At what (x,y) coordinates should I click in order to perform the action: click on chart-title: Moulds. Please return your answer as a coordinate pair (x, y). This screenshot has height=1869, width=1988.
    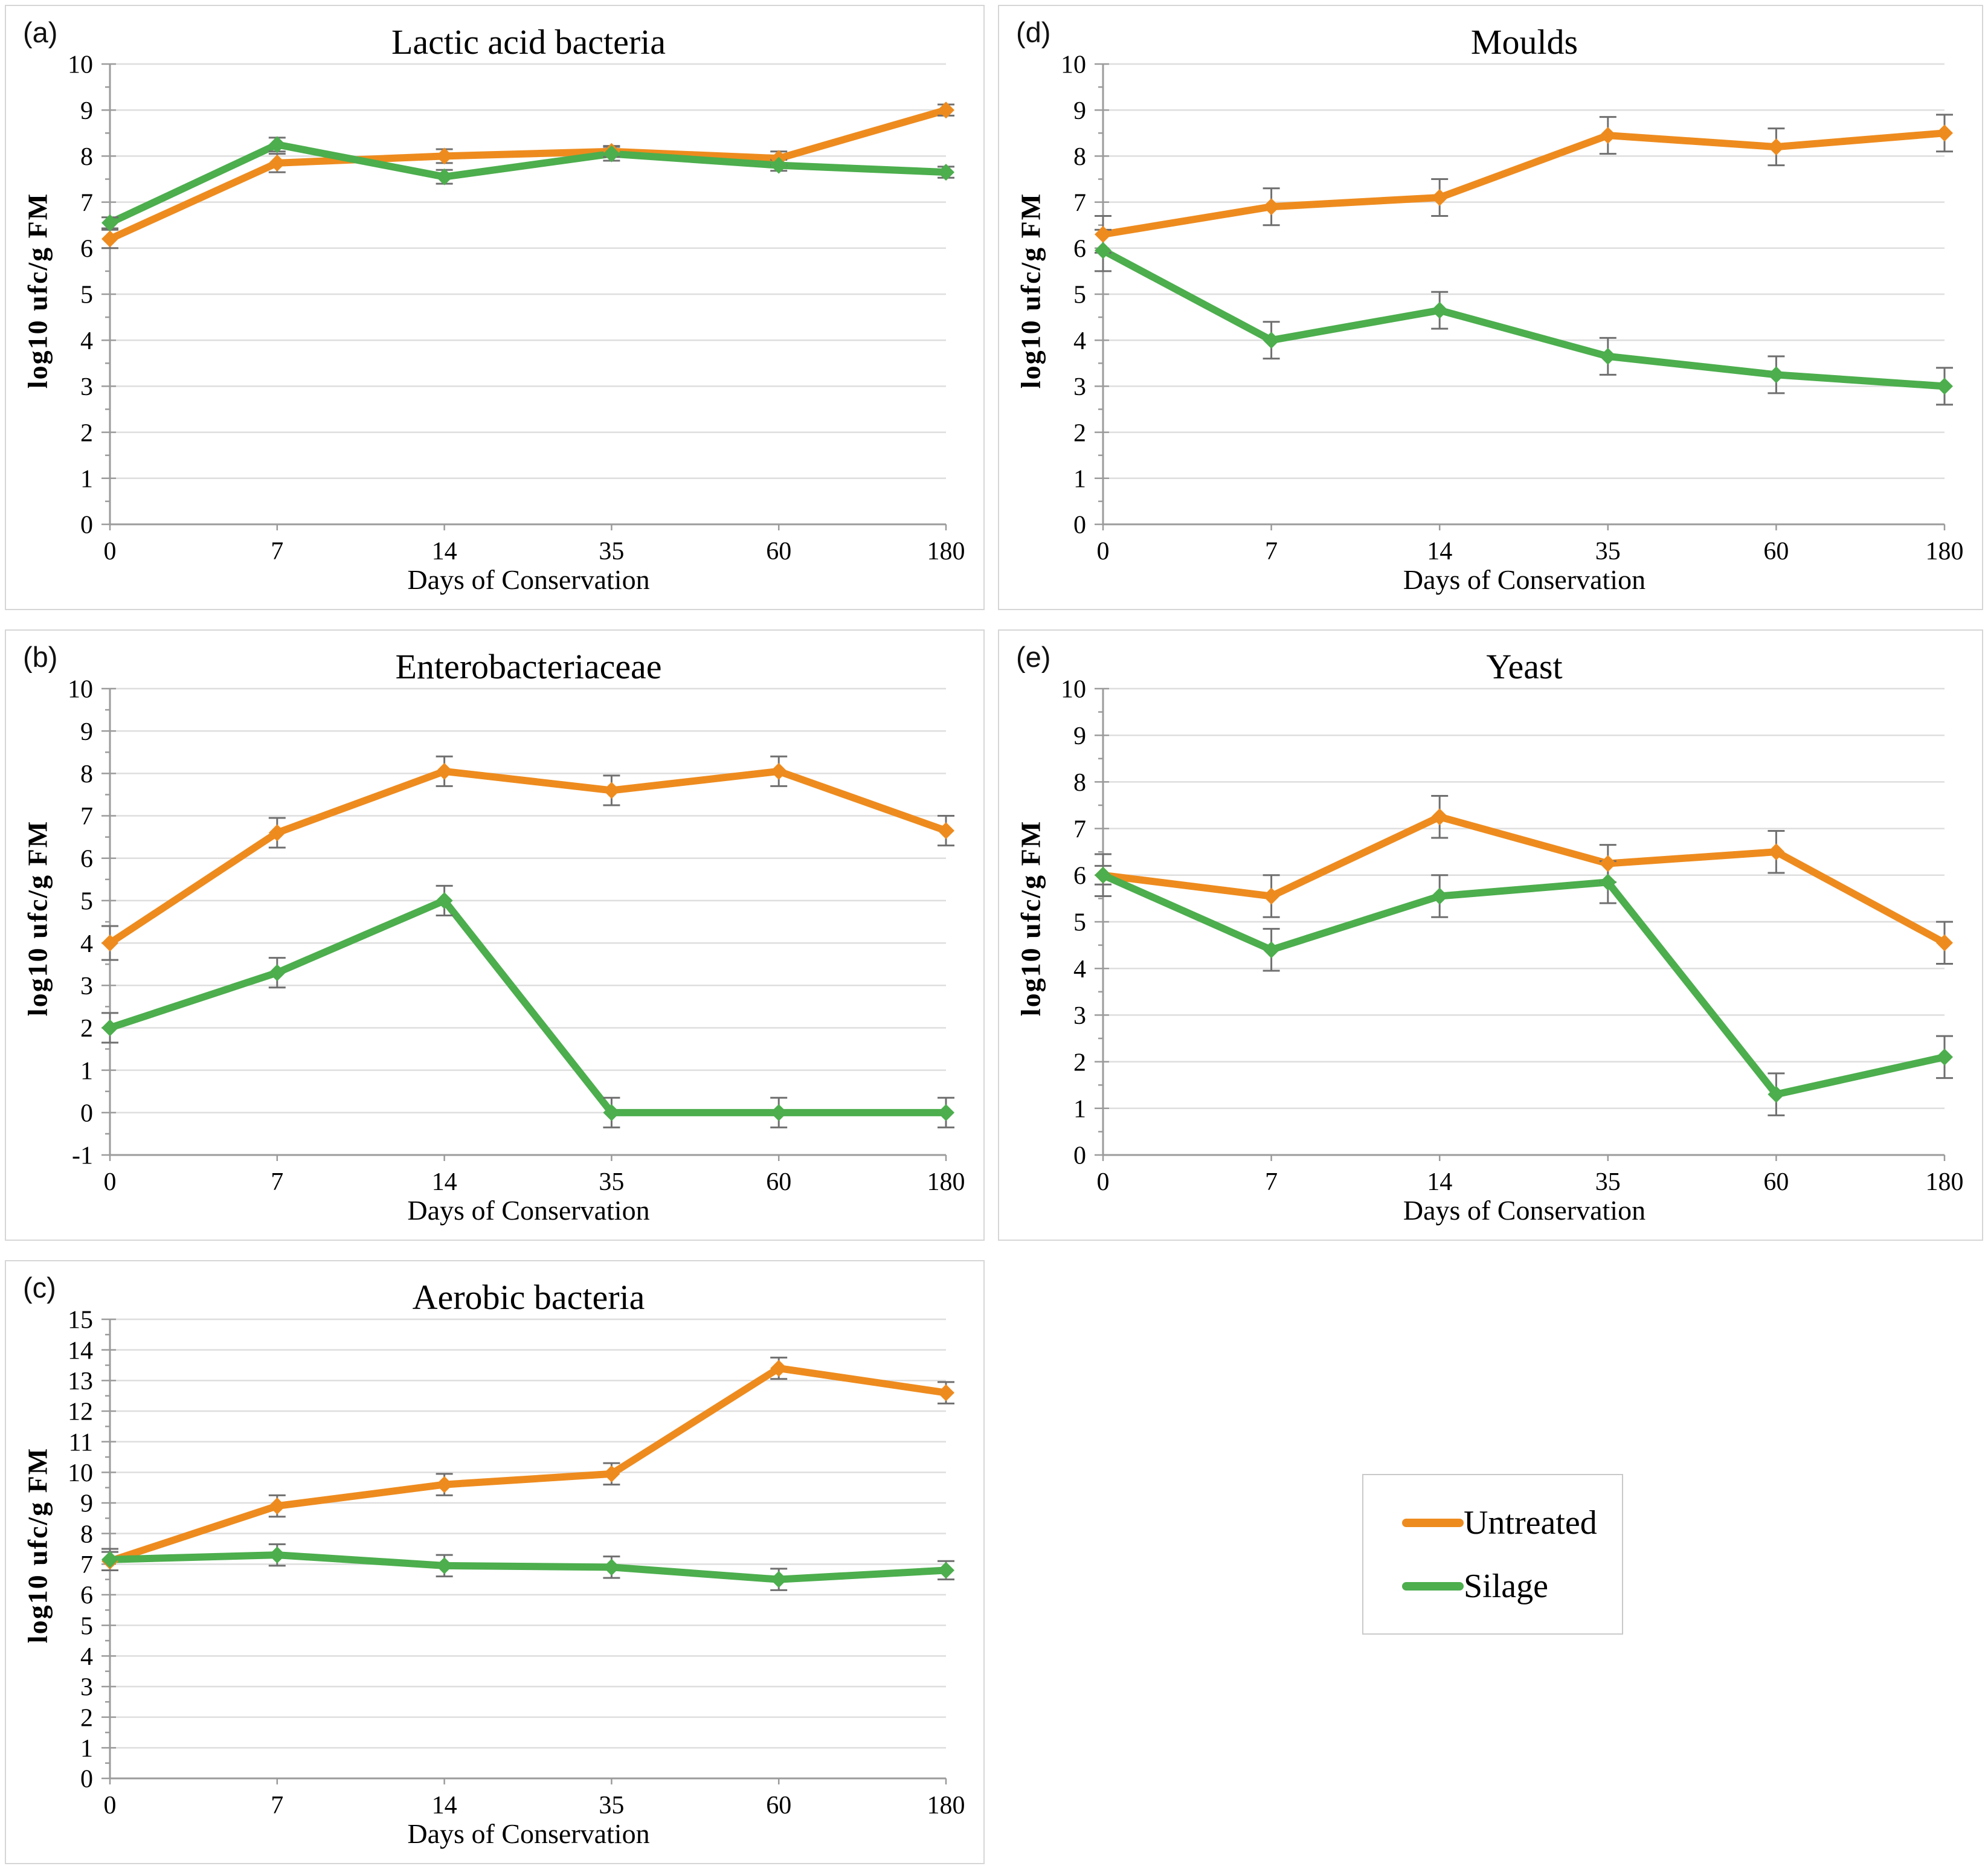
    Looking at the image, I should click on (1524, 42).